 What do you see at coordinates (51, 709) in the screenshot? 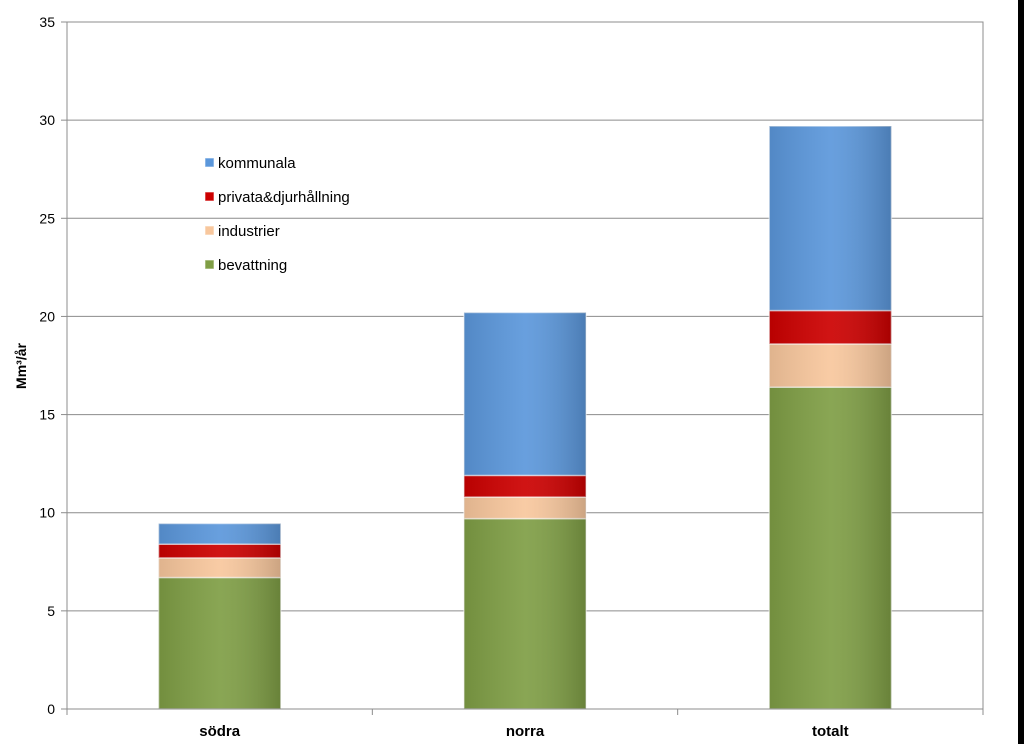
I see `y-tick-label: 0` at bounding box center [51, 709].